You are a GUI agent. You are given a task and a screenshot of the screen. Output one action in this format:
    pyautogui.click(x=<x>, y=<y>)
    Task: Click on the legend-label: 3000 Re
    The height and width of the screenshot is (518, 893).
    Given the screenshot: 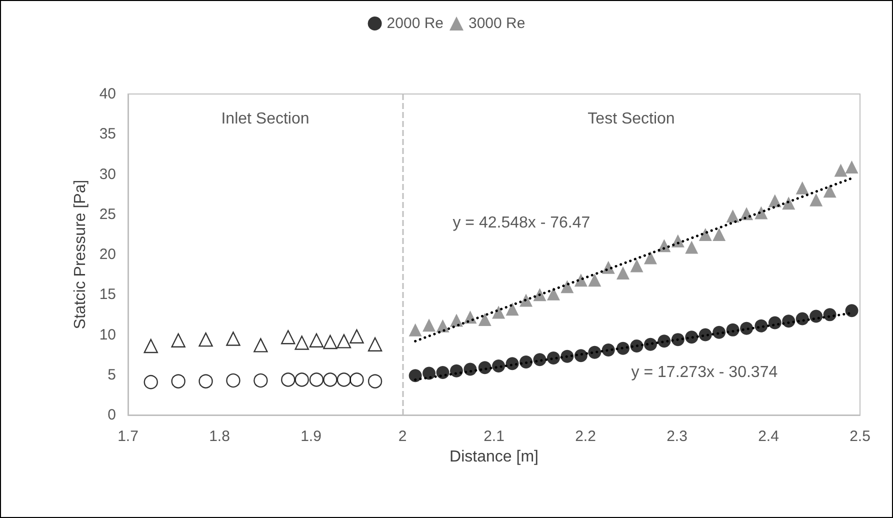 What is the action you would take?
    pyautogui.click(x=497, y=23)
    